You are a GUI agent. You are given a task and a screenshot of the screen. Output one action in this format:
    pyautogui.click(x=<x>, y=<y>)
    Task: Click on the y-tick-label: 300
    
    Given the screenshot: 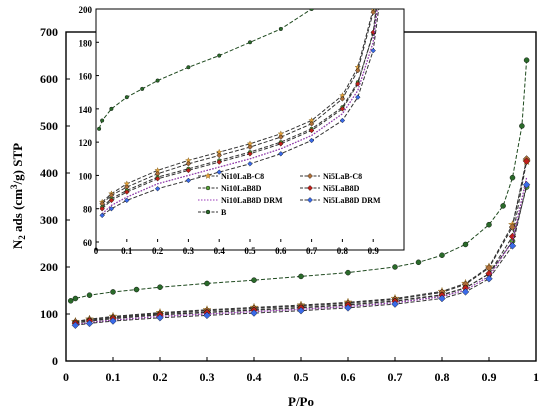 What is the action you would take?
    pyautogui.click(x=49, y=220)
    